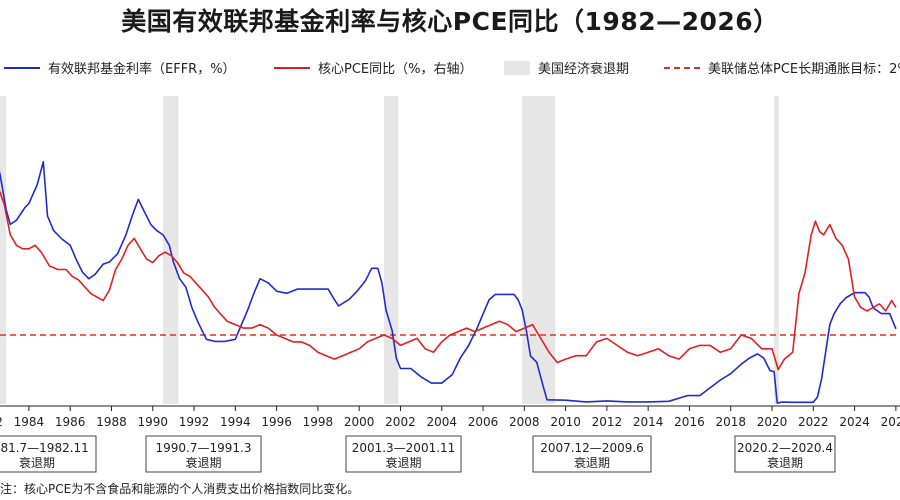  What do you see at coordinates (565, 422) in the screenshot?
I see `x-tick-label-2010: 2010` at bounding box center [565, 422].